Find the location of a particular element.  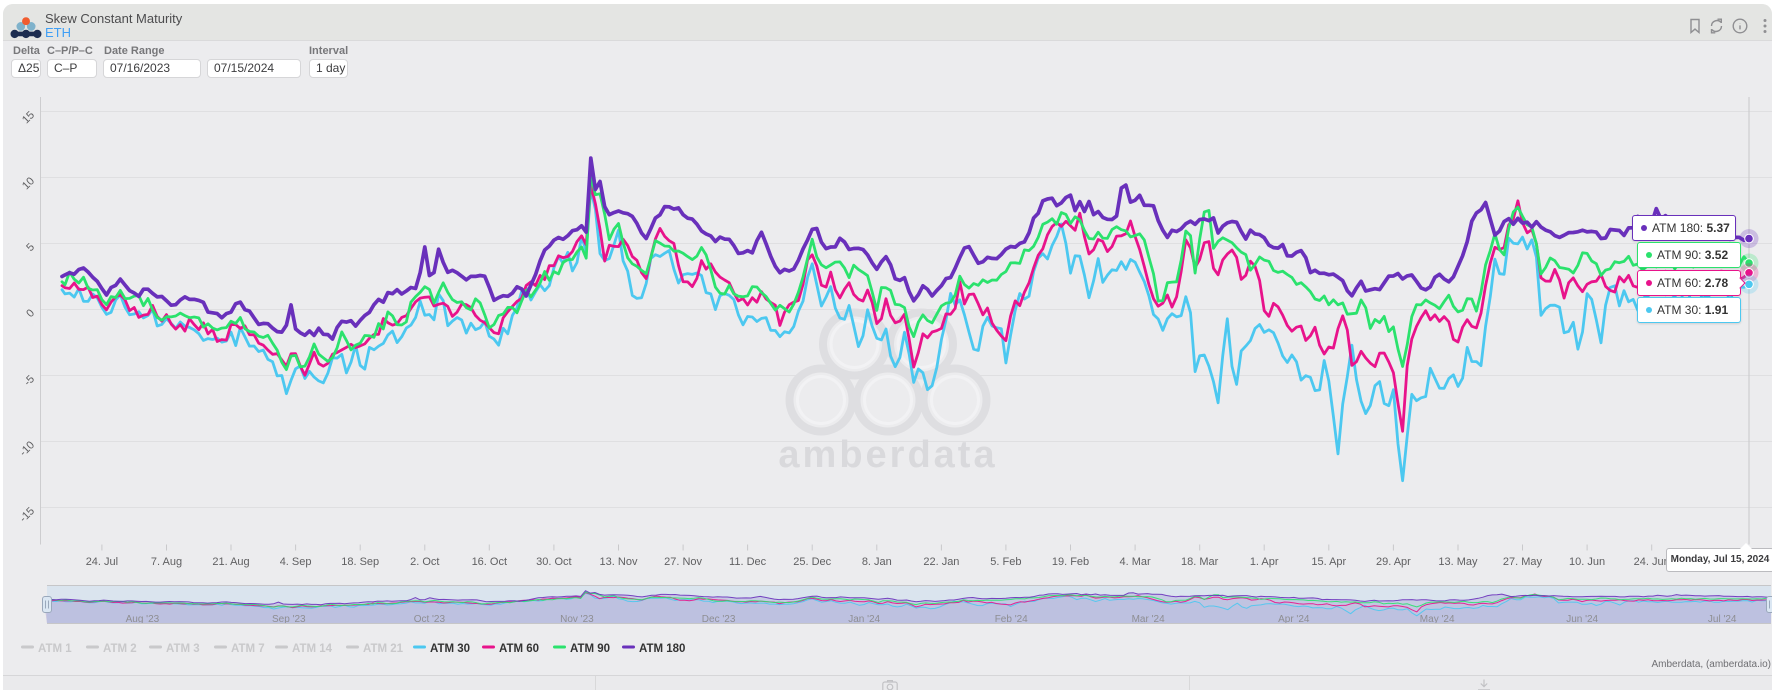

svg-text: Mar '24 is located at coordinates (1148, 619).